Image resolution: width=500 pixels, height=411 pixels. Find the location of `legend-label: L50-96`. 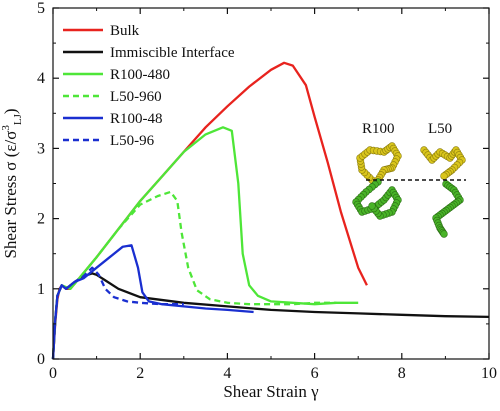

legend-label: L50-96 is located at coordinates (132, 141).